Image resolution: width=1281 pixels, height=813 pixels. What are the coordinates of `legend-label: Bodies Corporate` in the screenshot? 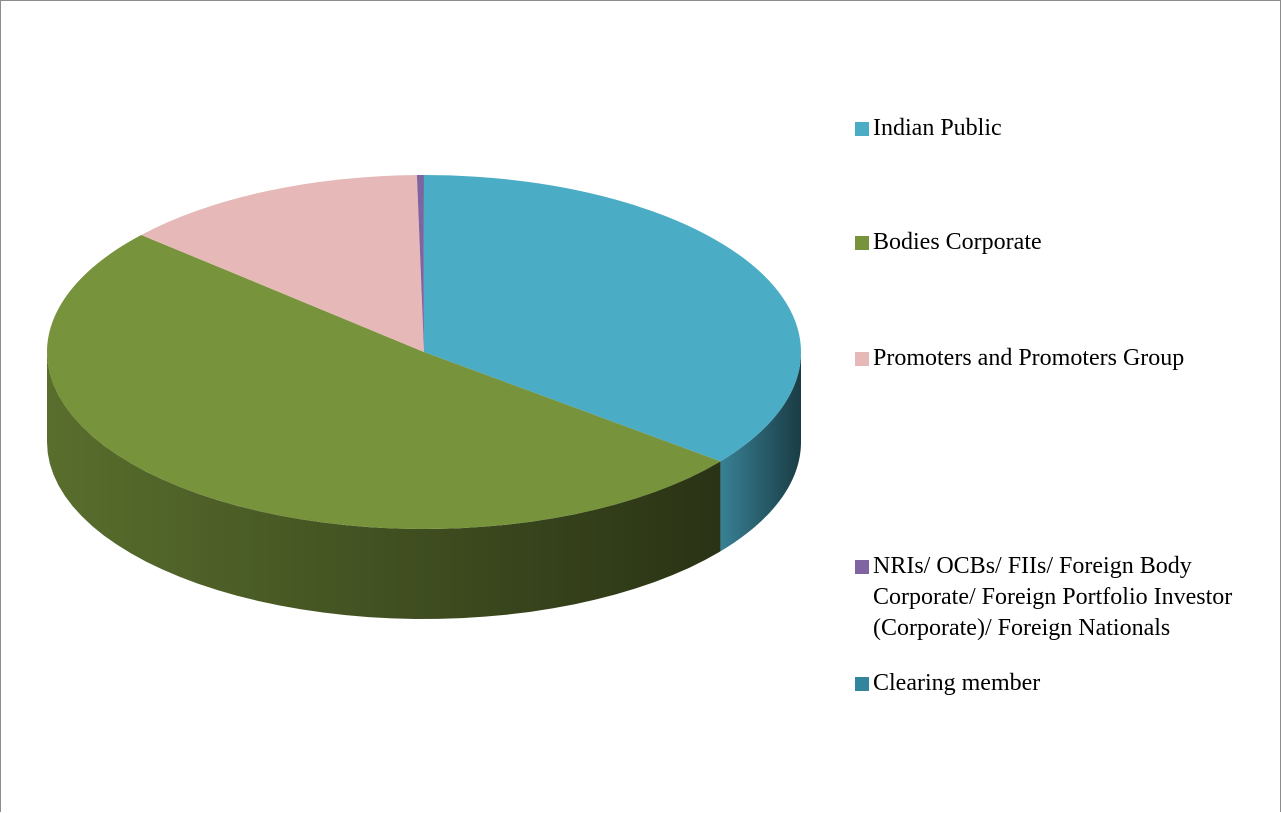 It's located at (957, 242).